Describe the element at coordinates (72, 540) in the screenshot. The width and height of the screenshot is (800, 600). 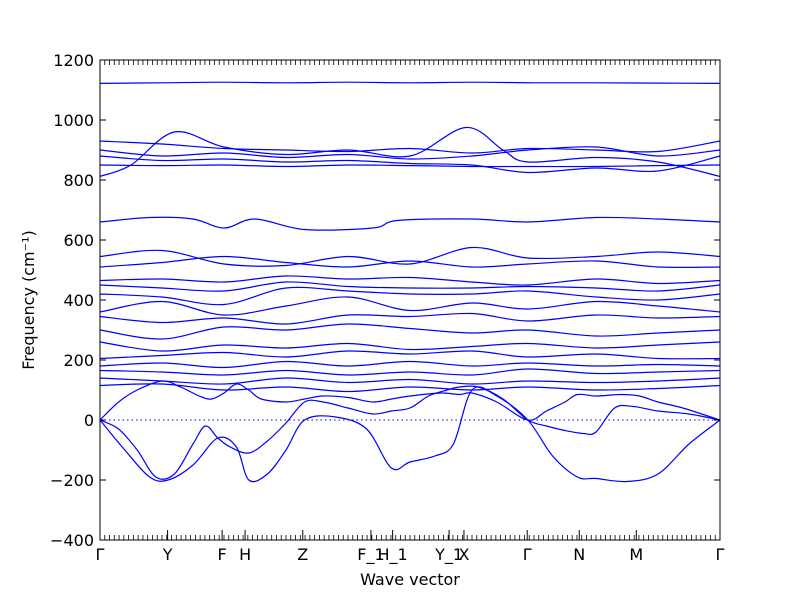
I see `y-tick-label: −400` at that location.